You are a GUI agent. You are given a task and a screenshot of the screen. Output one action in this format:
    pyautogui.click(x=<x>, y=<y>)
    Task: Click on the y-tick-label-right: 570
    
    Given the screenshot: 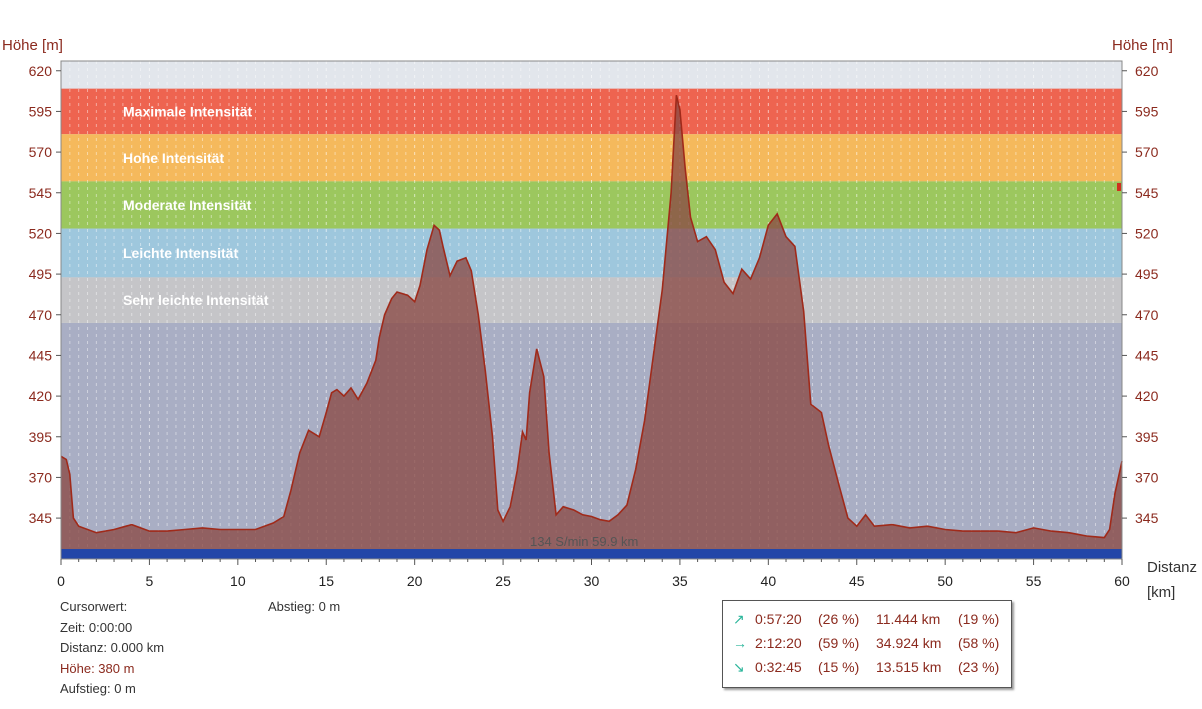 What is the action you would take?
    pyautogui.click(x=1147, y=152)
    